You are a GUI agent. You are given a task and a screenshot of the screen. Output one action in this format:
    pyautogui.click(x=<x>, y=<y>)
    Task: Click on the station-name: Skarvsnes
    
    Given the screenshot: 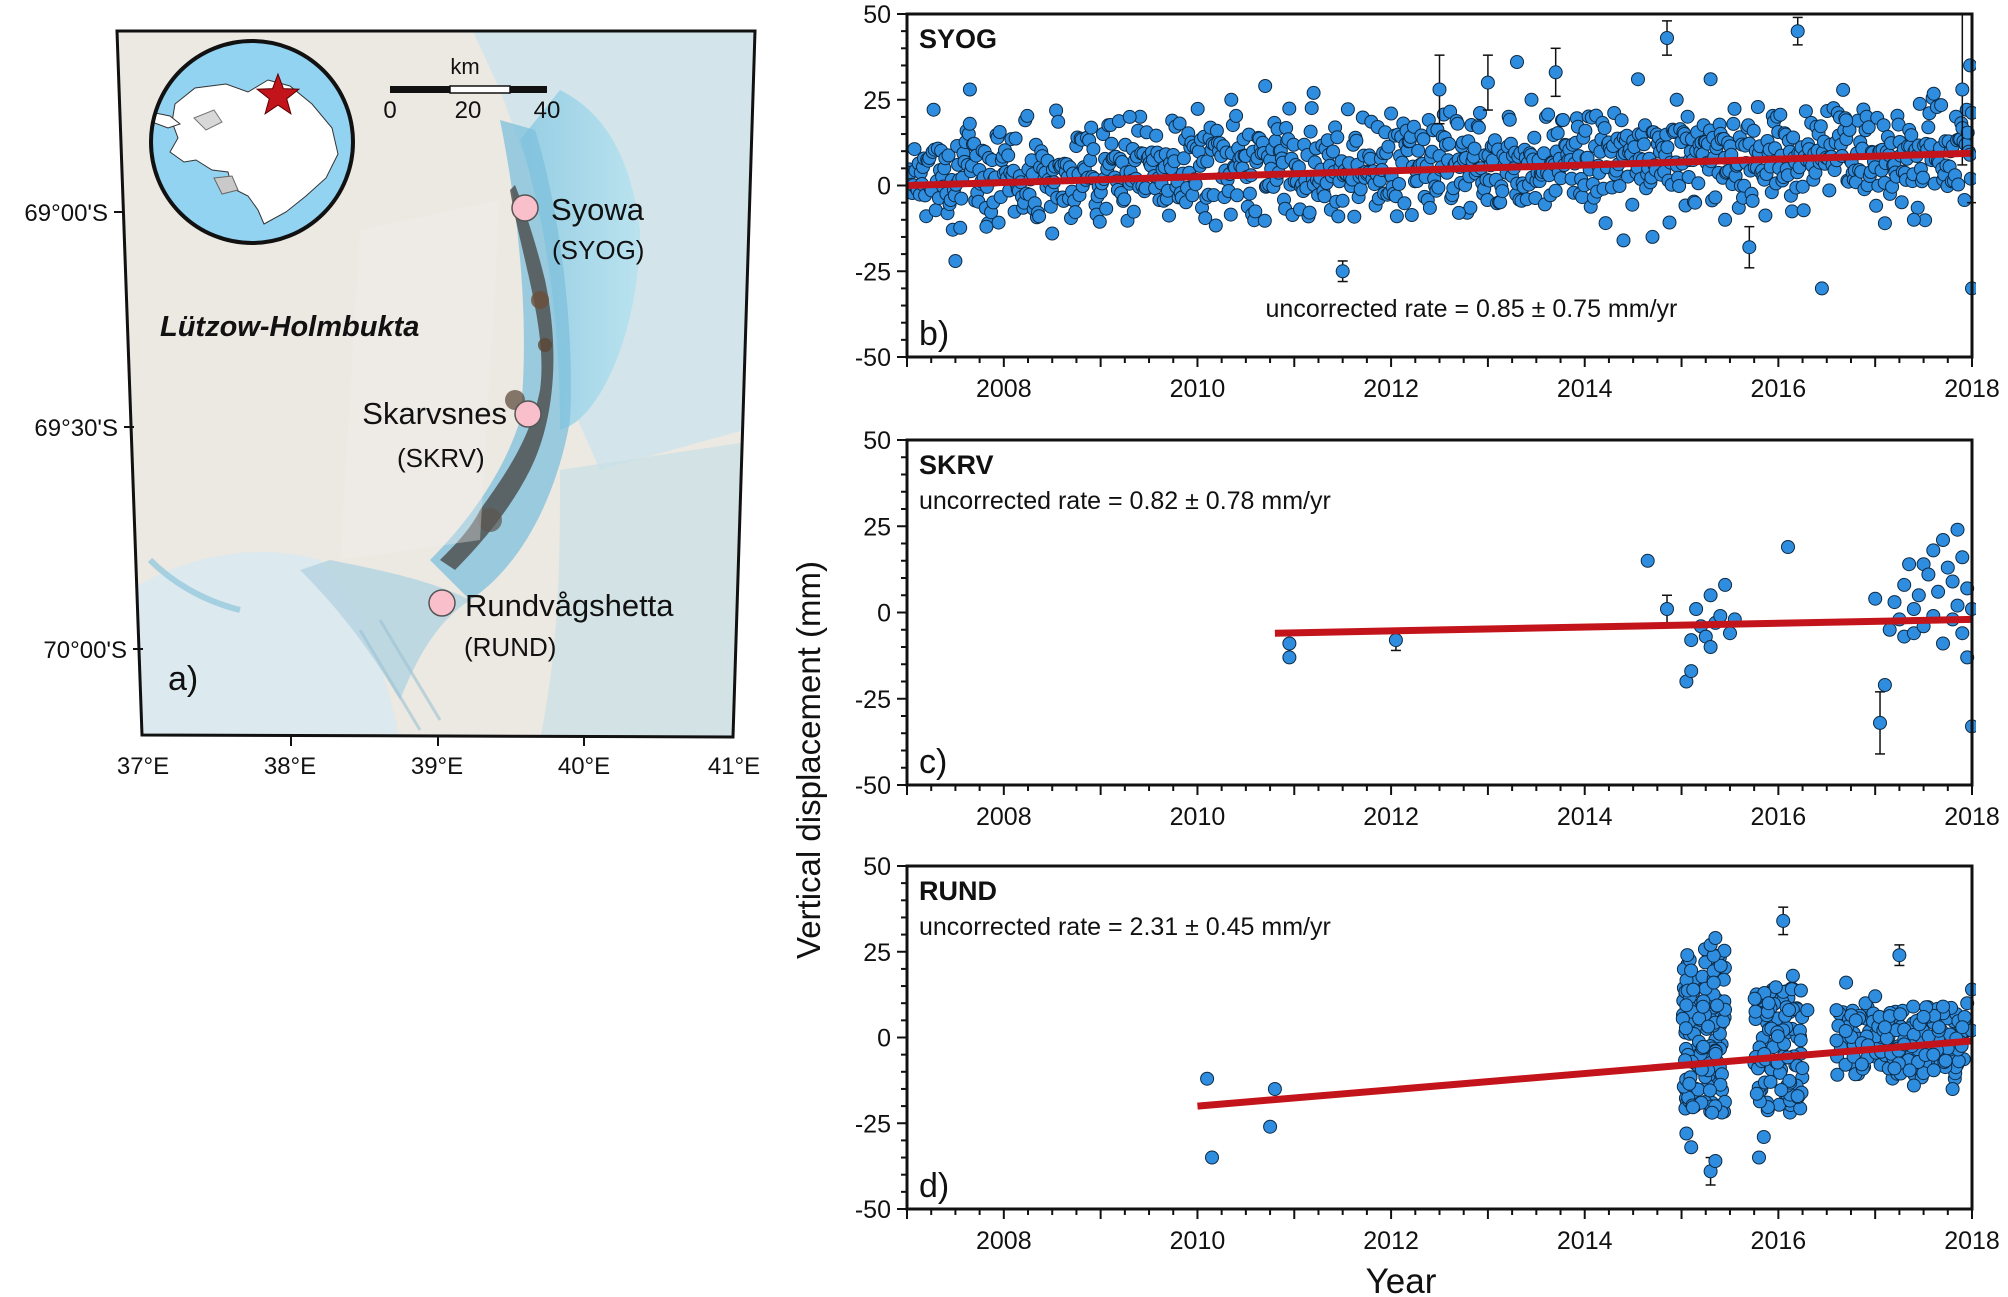 What is the action you would take?
    pyautogui.click(x=434, y=413)
    